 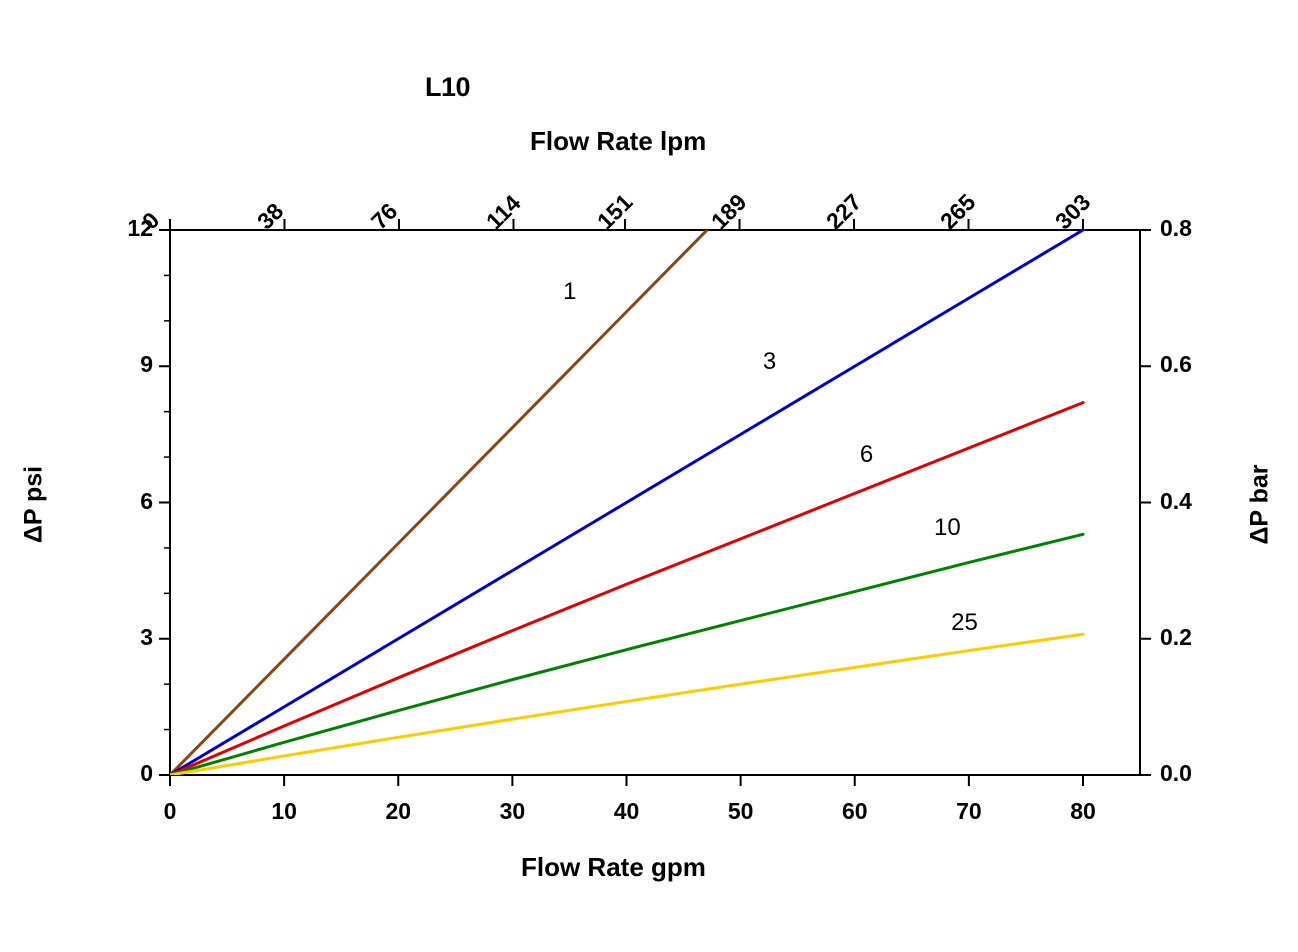 What do you see at coordinates (448, 87) in the screenshot?
I see `chart-title: L10` at bounding box center [448, 87].